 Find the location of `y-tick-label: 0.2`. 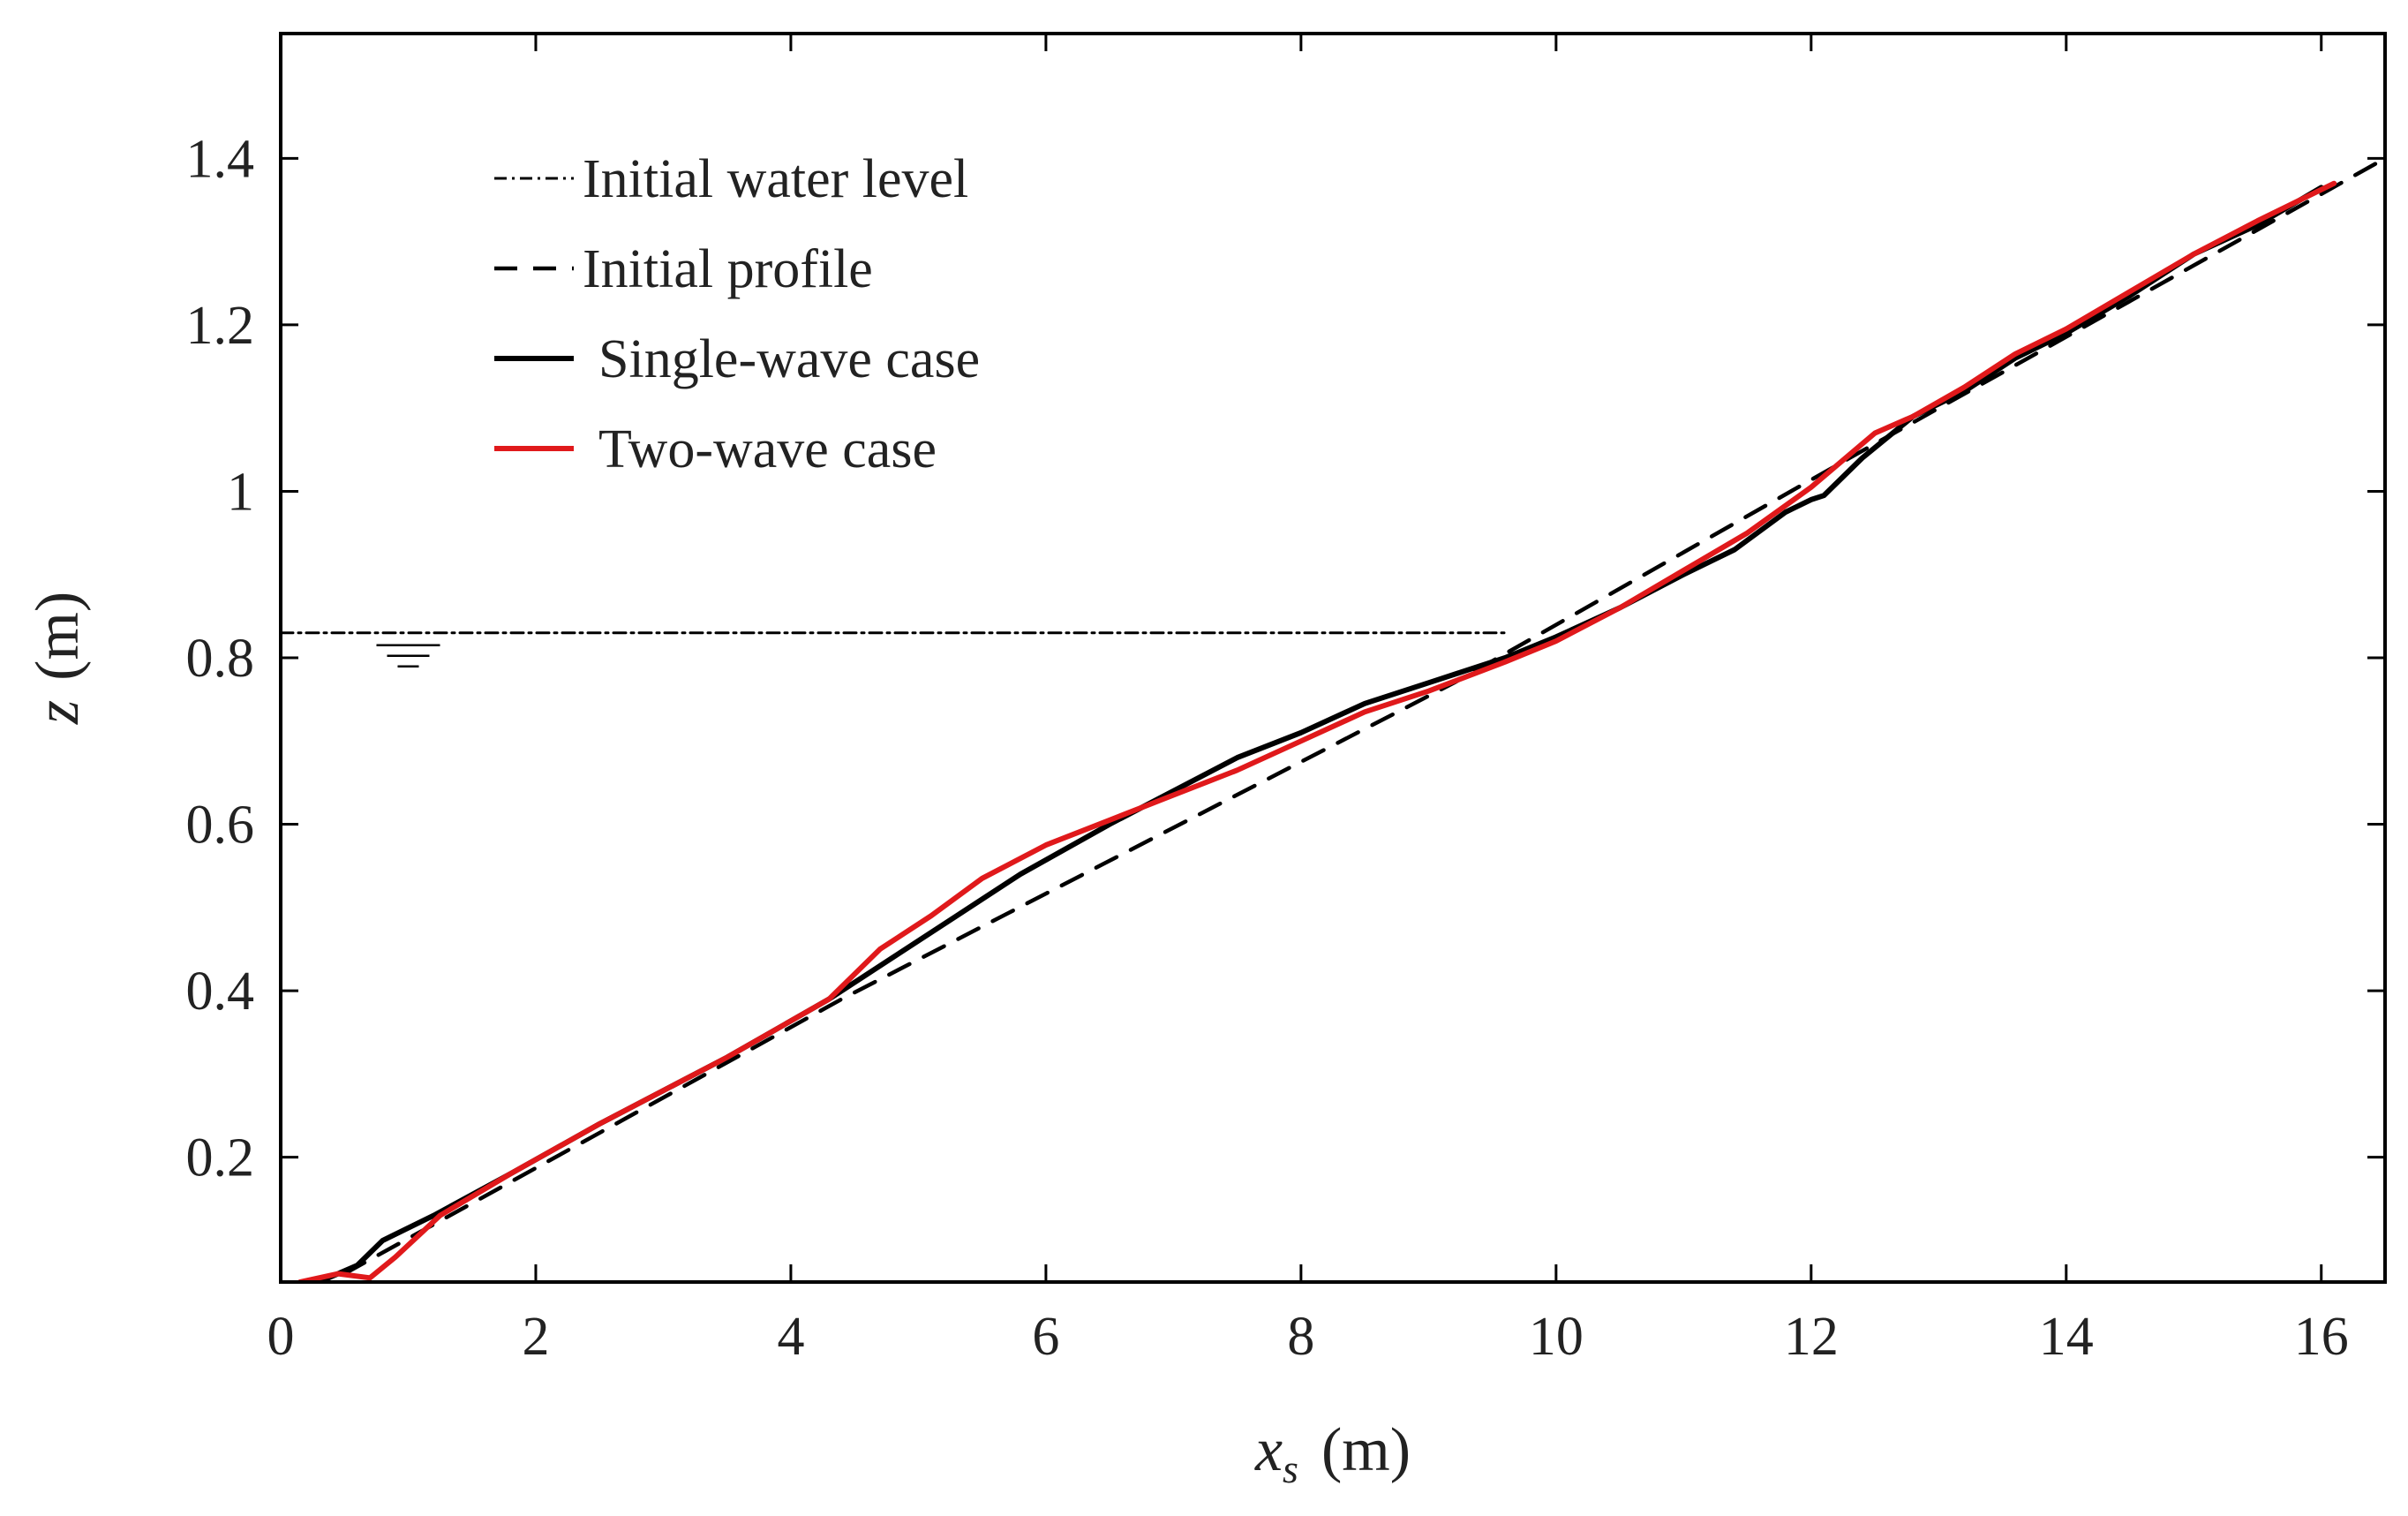

y-tick-label: 0.2 is located at coordinates (220, 1158).